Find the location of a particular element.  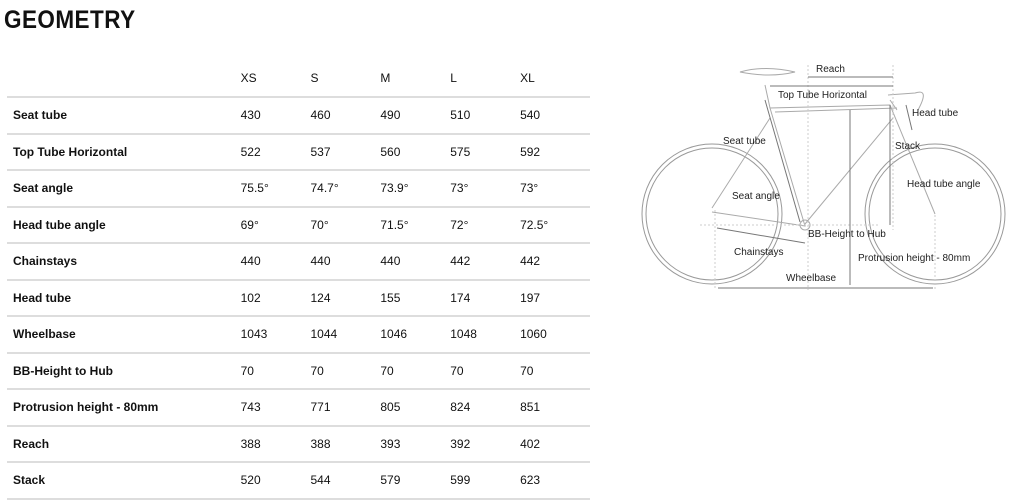

table-row: Top Tube Horizontal 522 537 560 575 592 is located at coordinates (298, 152).